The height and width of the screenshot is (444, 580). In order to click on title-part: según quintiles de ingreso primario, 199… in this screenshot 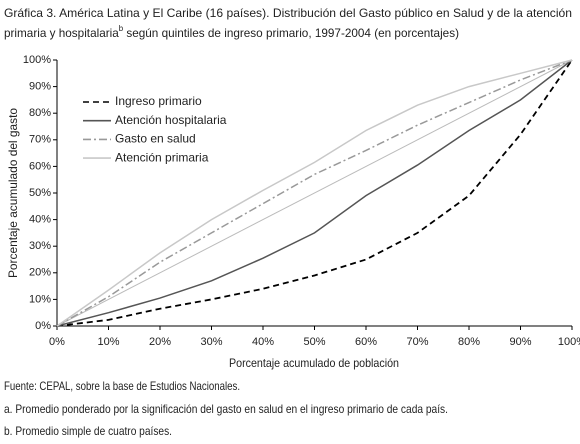, I will do `click(291, 33)`.